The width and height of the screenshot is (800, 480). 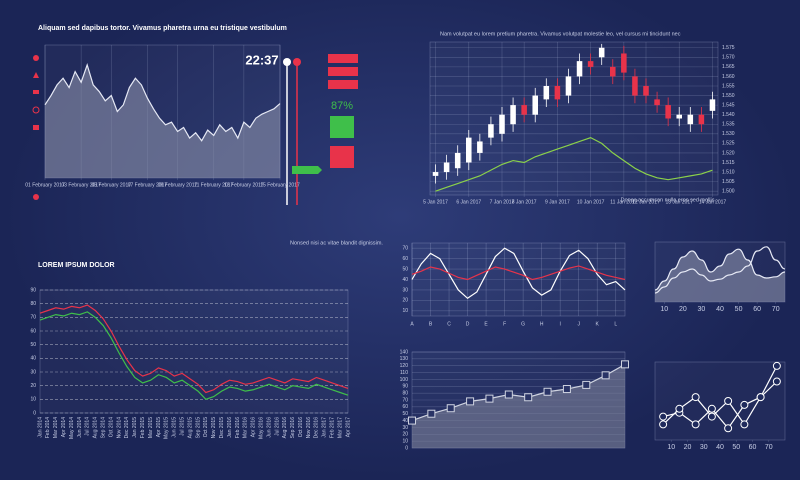 I want to click on x-tick-label: 15 February 2017, so click(x=280, y=185).